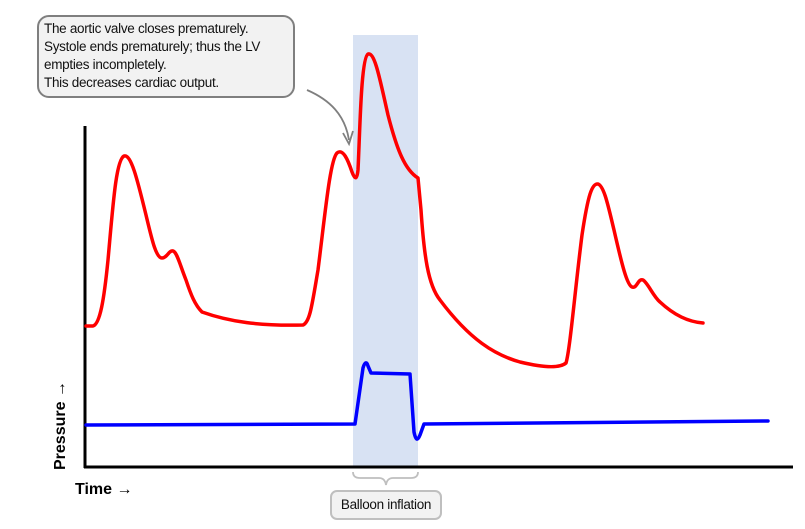 Image resolution: width=805 pixels, height=529 pixels. I want to click on y-axis-label: Pressure →, so click(60, 425).